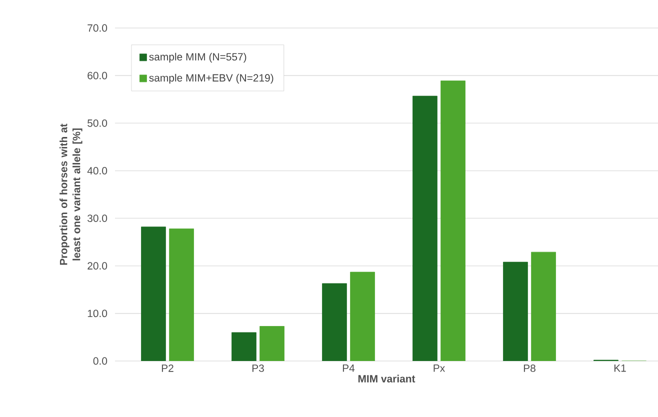  I want to click on legend-label: sample MIM (N=557), so click(197, 57).